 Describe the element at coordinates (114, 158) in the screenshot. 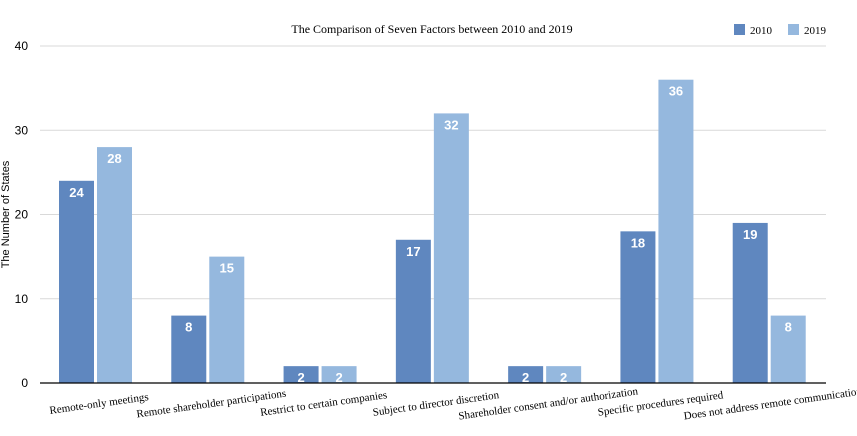

I see `data-label: 28` at that location.